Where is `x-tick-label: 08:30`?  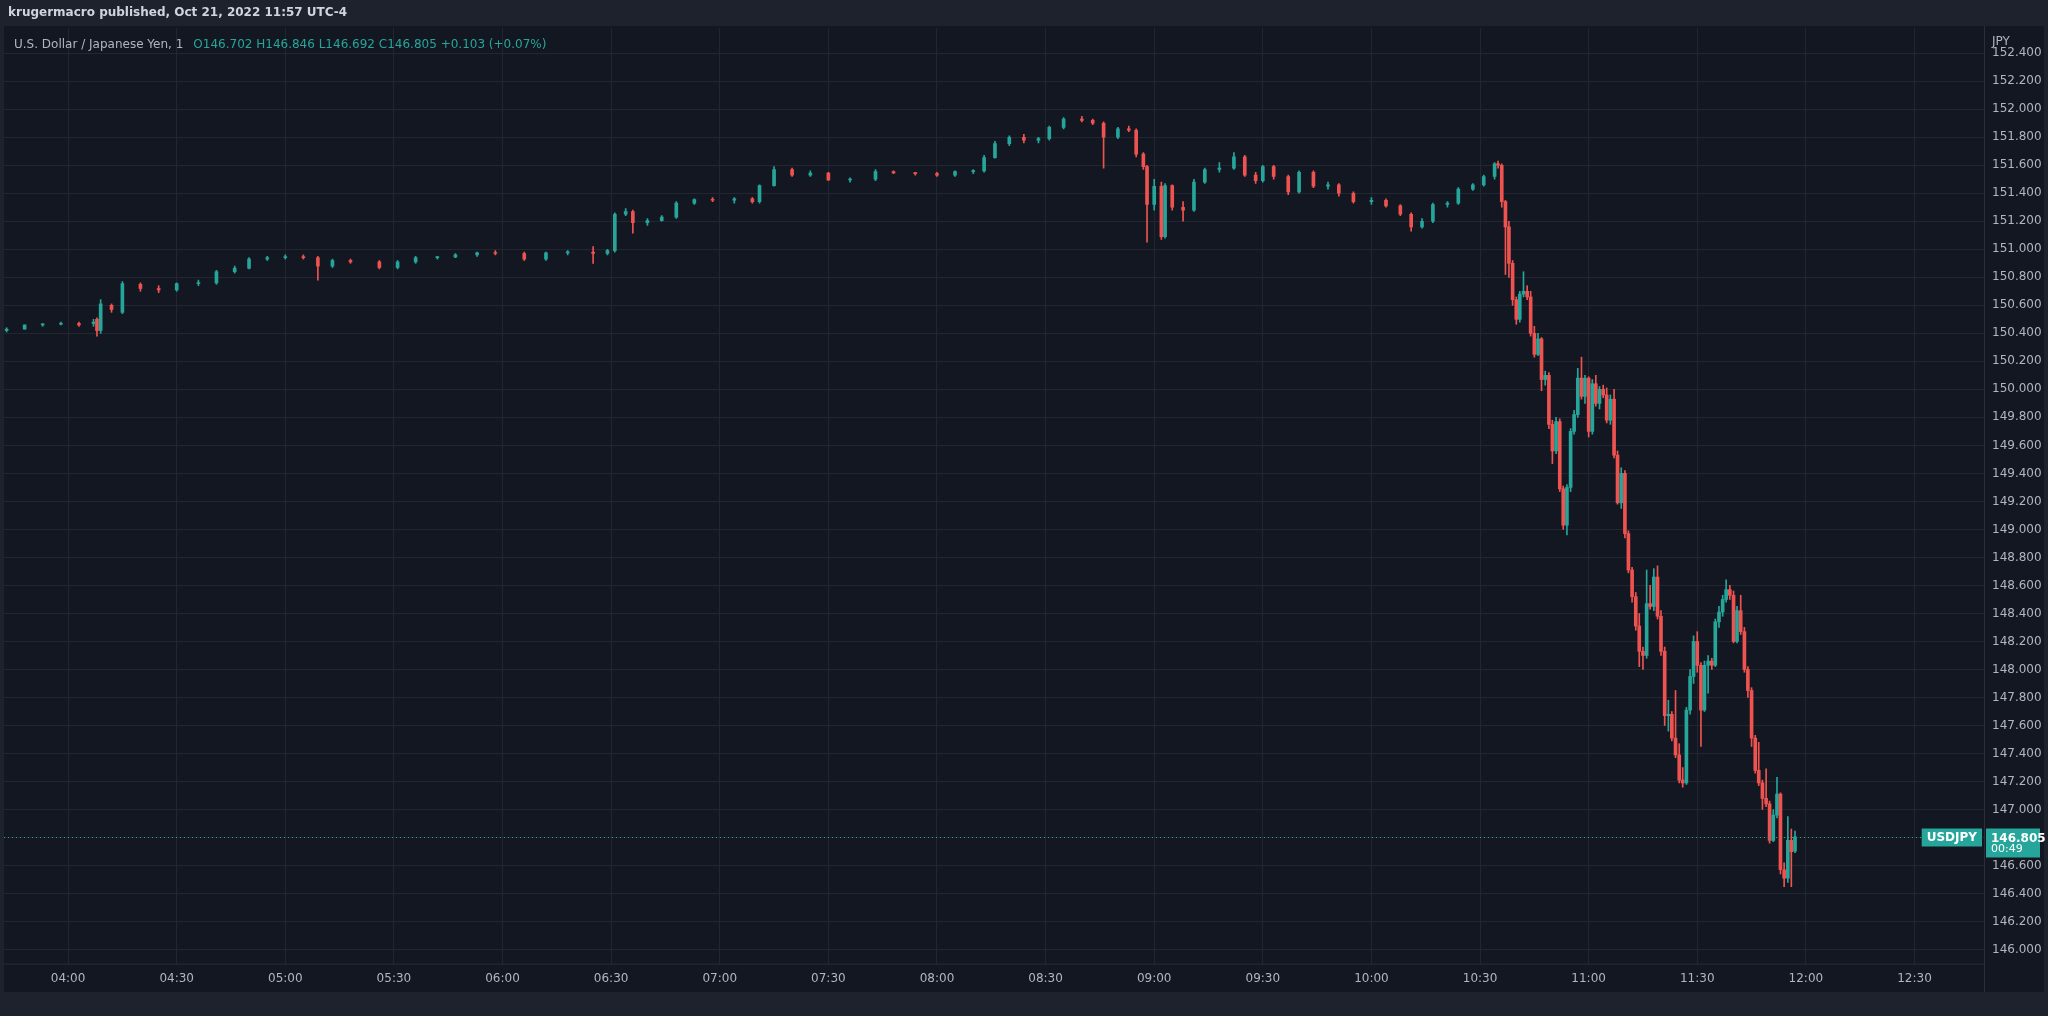 x-tick-label: 08:30 is located at coordinates (1045, 977).